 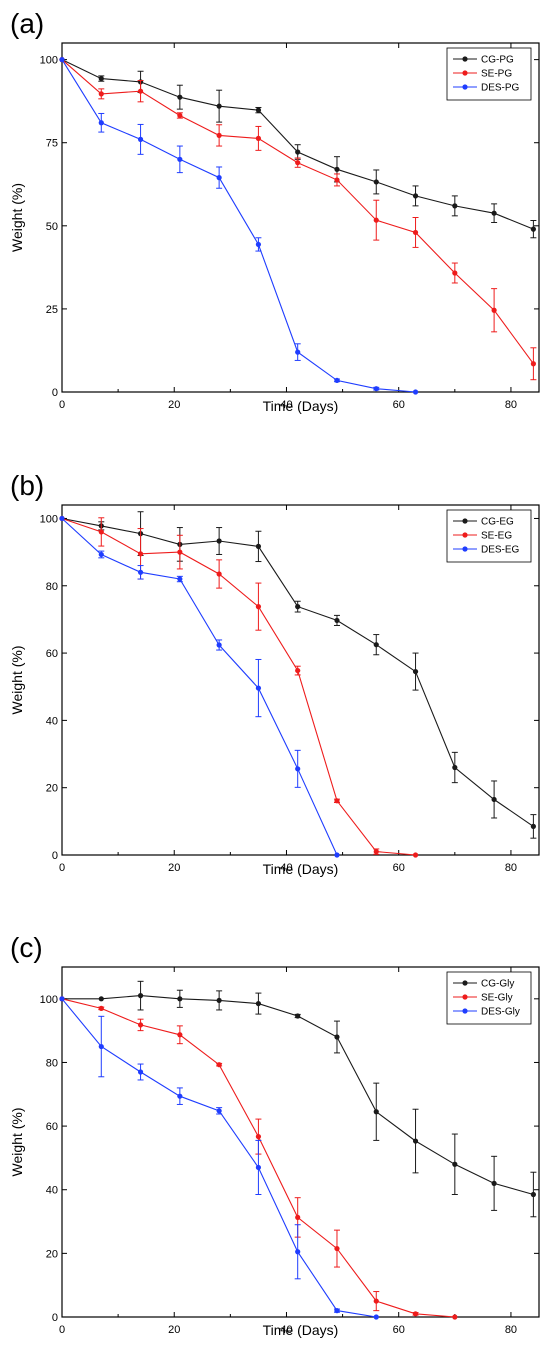 I want to click on legend: CG-PG SE-PG DES-PG, so click(x=489, y=74).